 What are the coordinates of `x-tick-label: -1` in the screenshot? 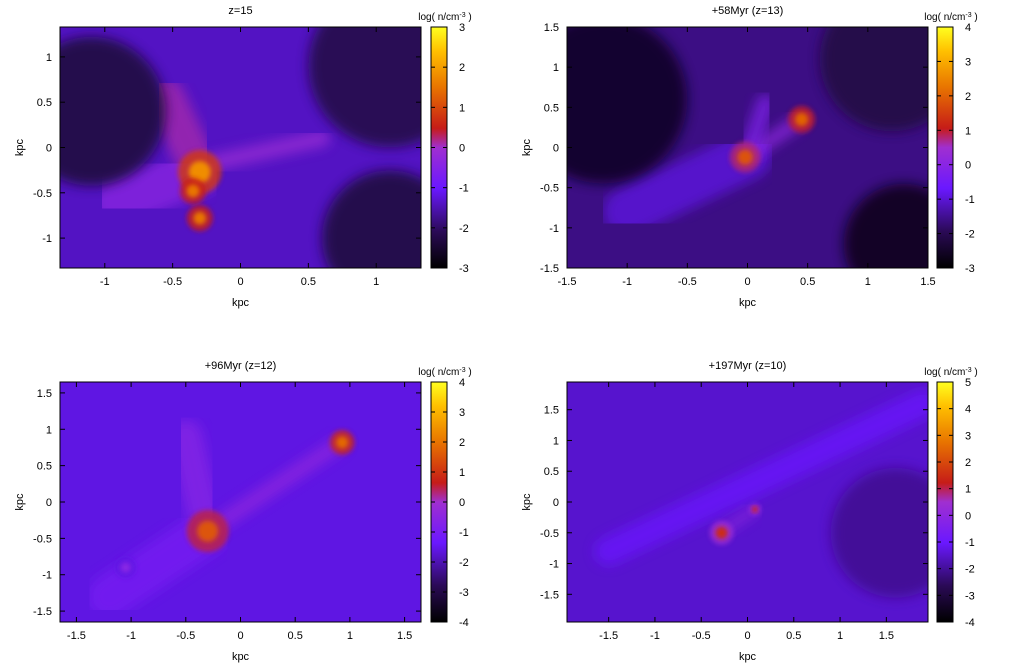 It's located at (131, 636).